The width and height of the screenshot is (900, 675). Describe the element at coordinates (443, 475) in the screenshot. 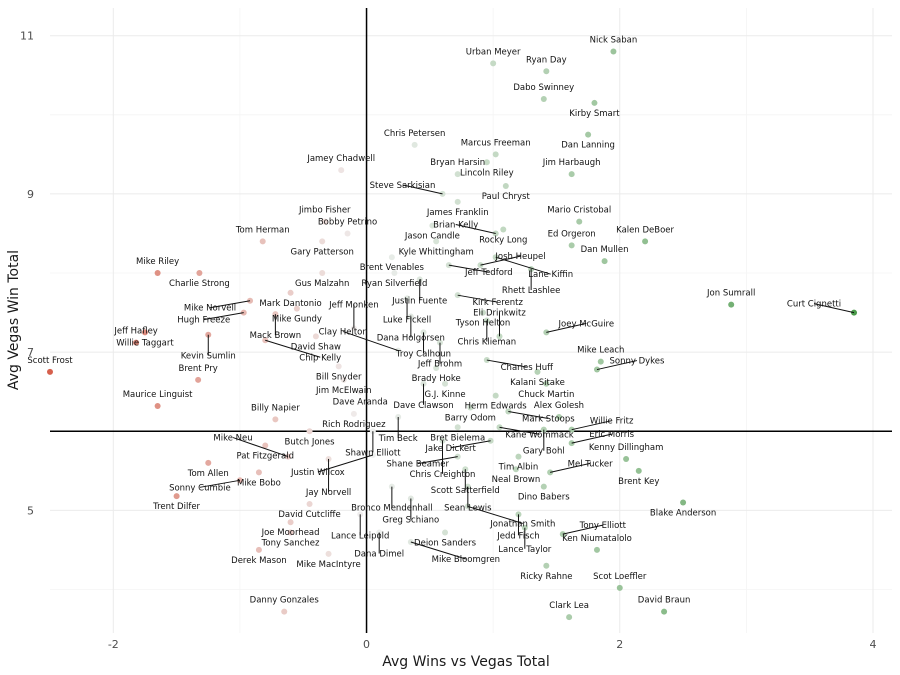

I see `point-label: Chris Creighton` at that location.